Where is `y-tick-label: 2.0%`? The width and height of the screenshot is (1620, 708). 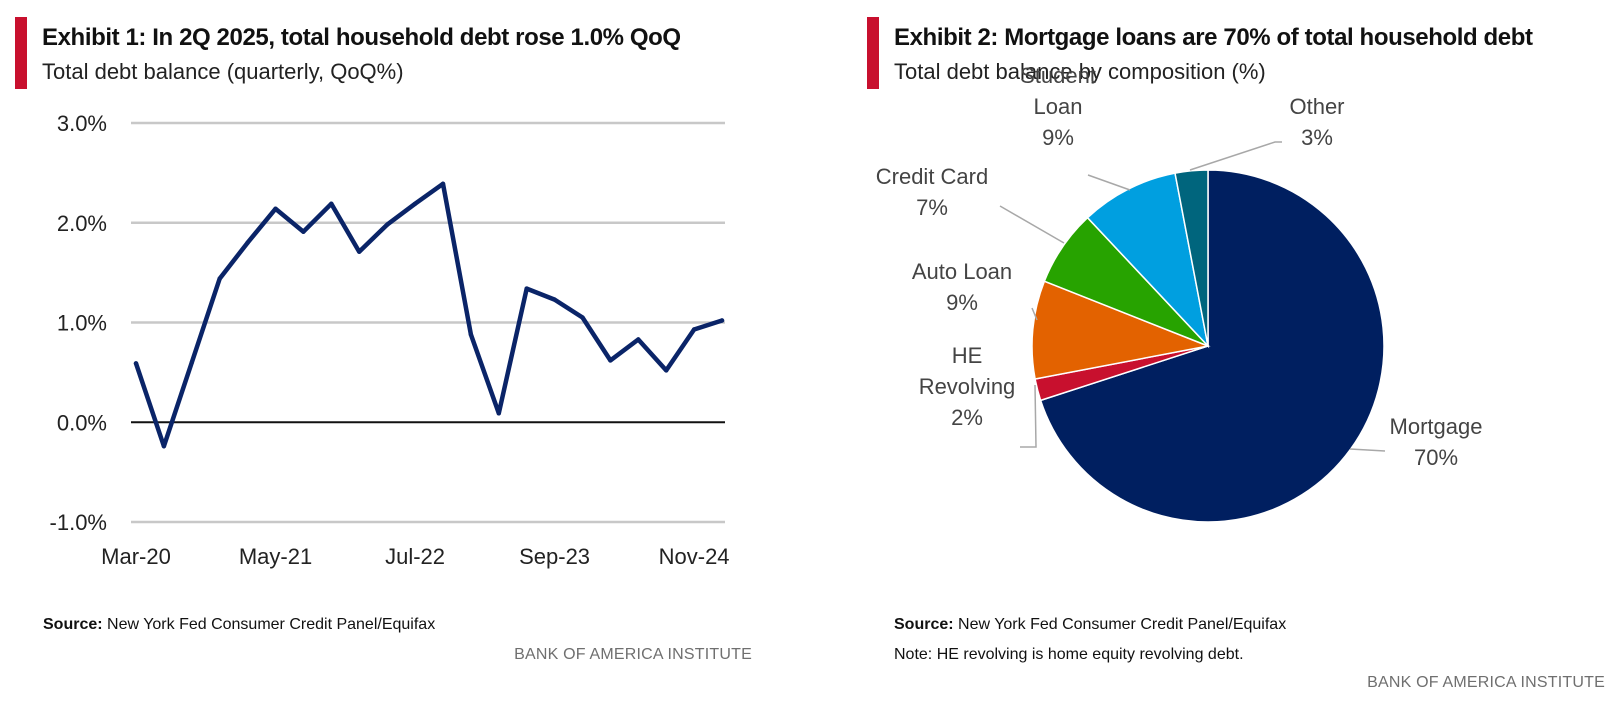
y-tick-label: 2.0% is located at coordinates (82, 223).